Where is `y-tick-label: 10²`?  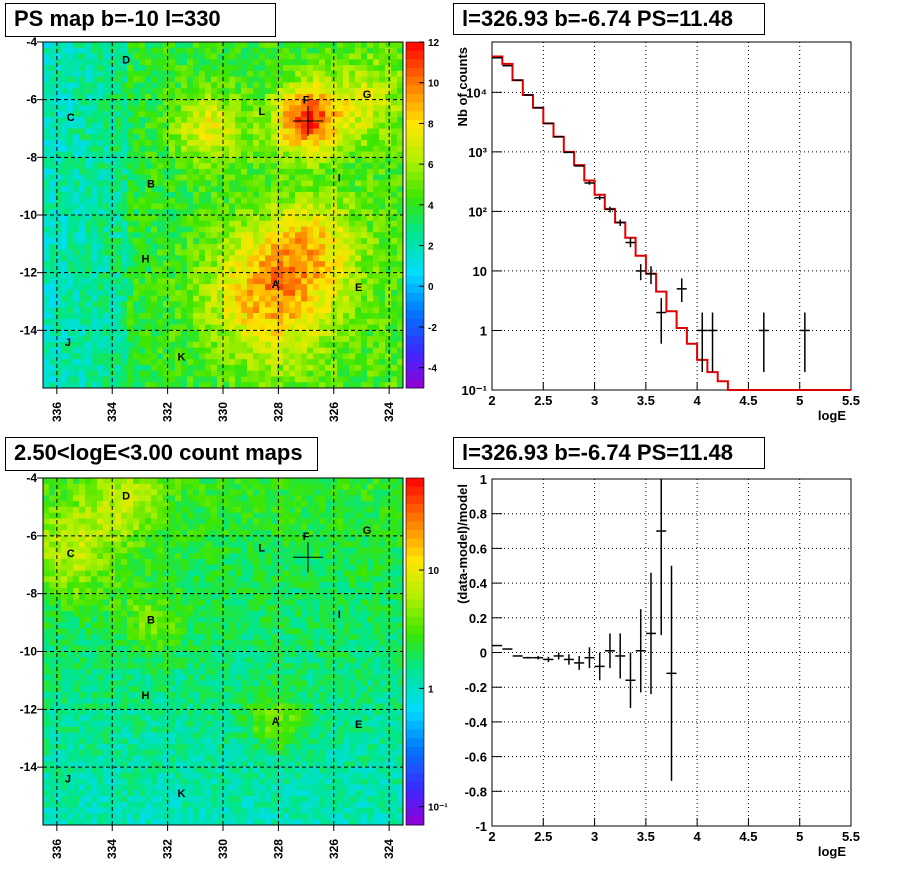 y-tick-label: 10² is located at coordinates (477, 211).